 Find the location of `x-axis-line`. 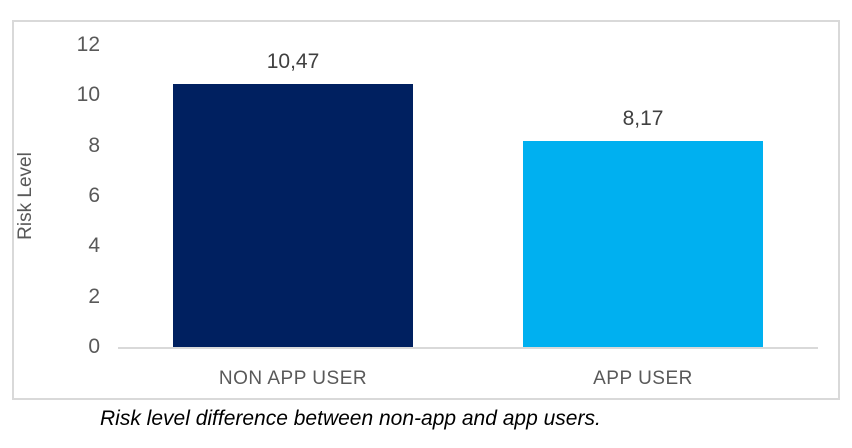

x-axis-line is located at coordinates (468, 348).